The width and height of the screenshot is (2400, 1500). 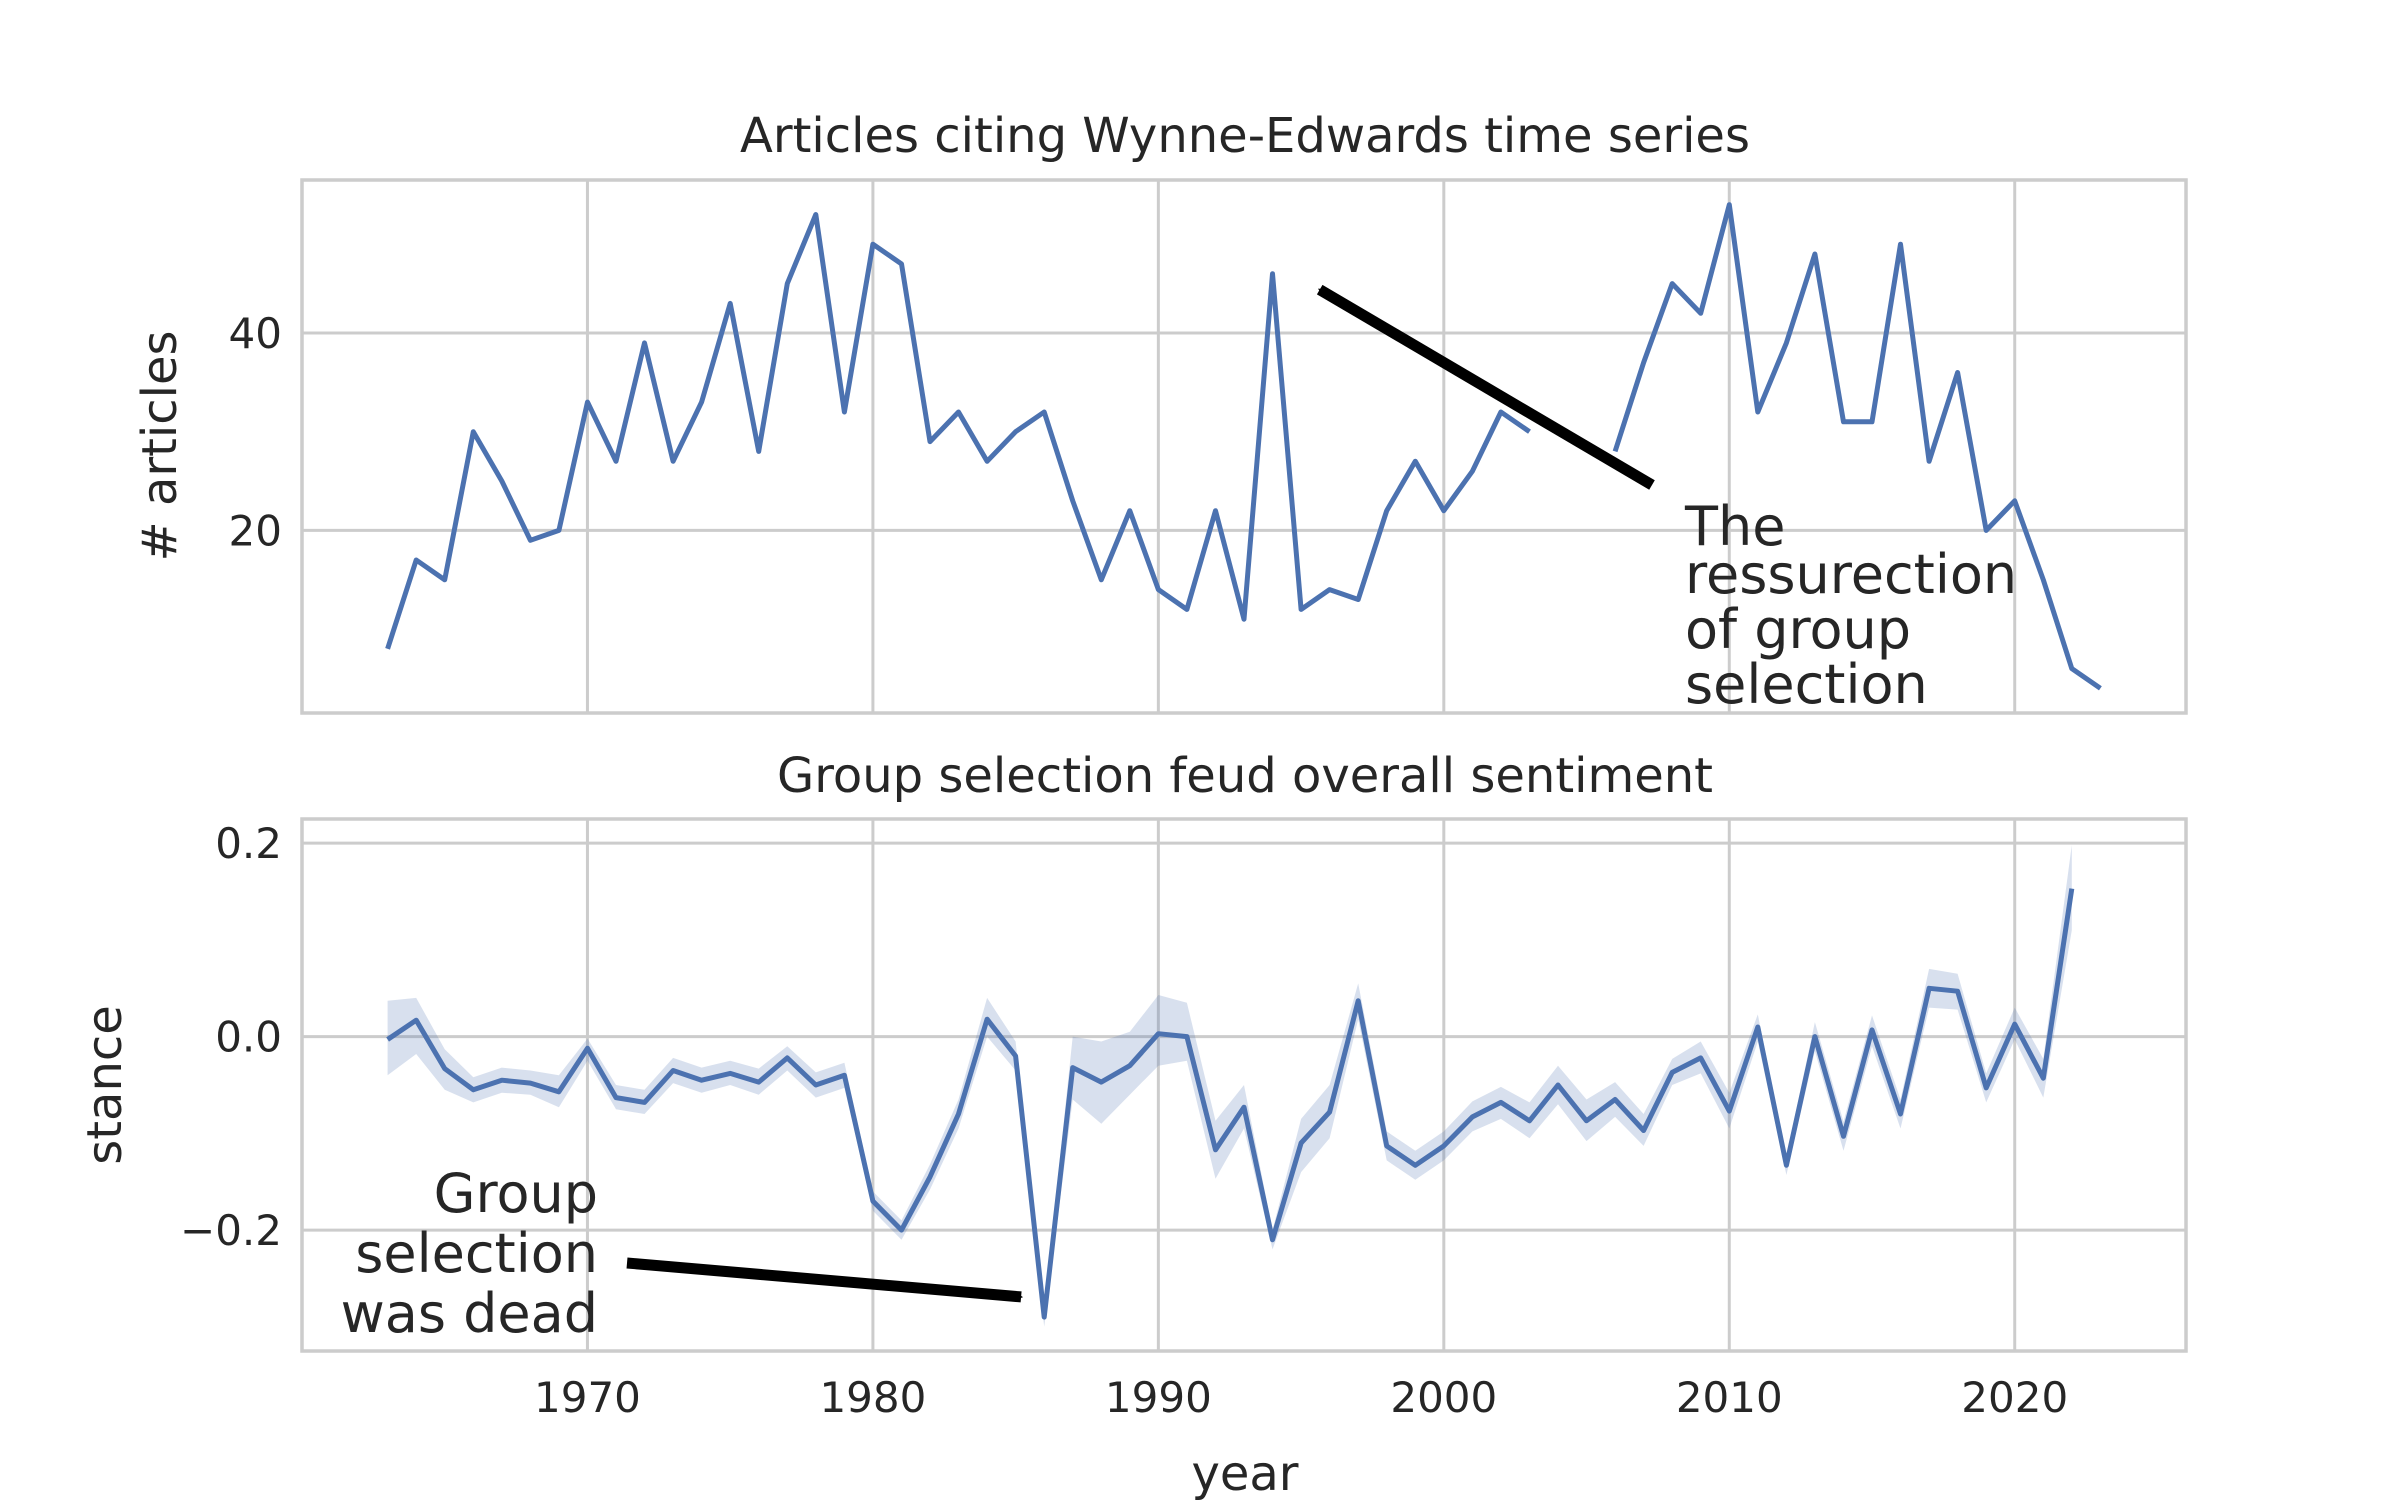 What do you see at coordinates (1798, 629) in the screenshot?
I see `annotation-line: of group` at bounding box center [1798, 629].